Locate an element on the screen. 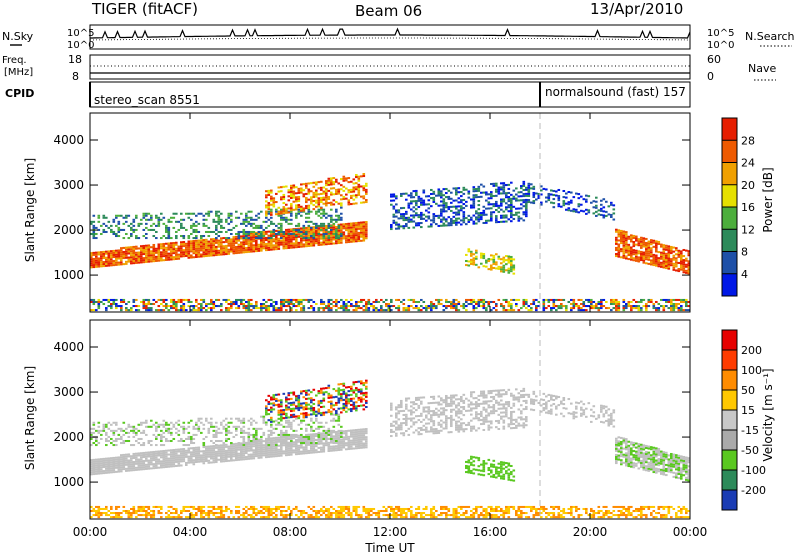  sky-noise-series is located at coordinates (390, 33).